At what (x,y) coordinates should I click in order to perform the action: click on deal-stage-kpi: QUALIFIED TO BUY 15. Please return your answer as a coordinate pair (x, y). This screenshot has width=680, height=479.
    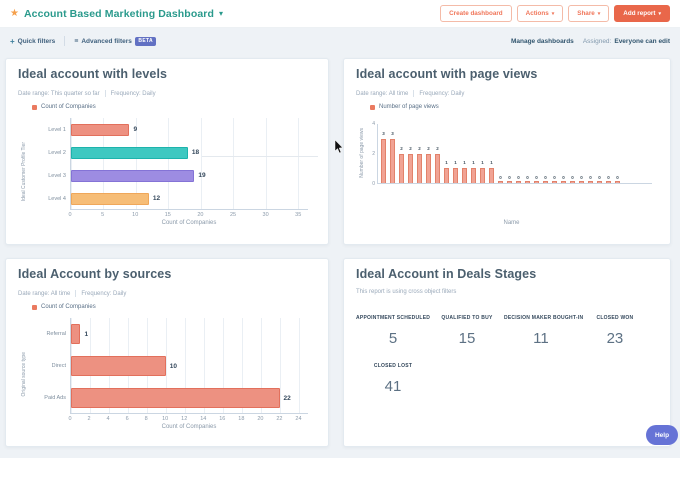
    Looking at the image, I should click on (467, 331).